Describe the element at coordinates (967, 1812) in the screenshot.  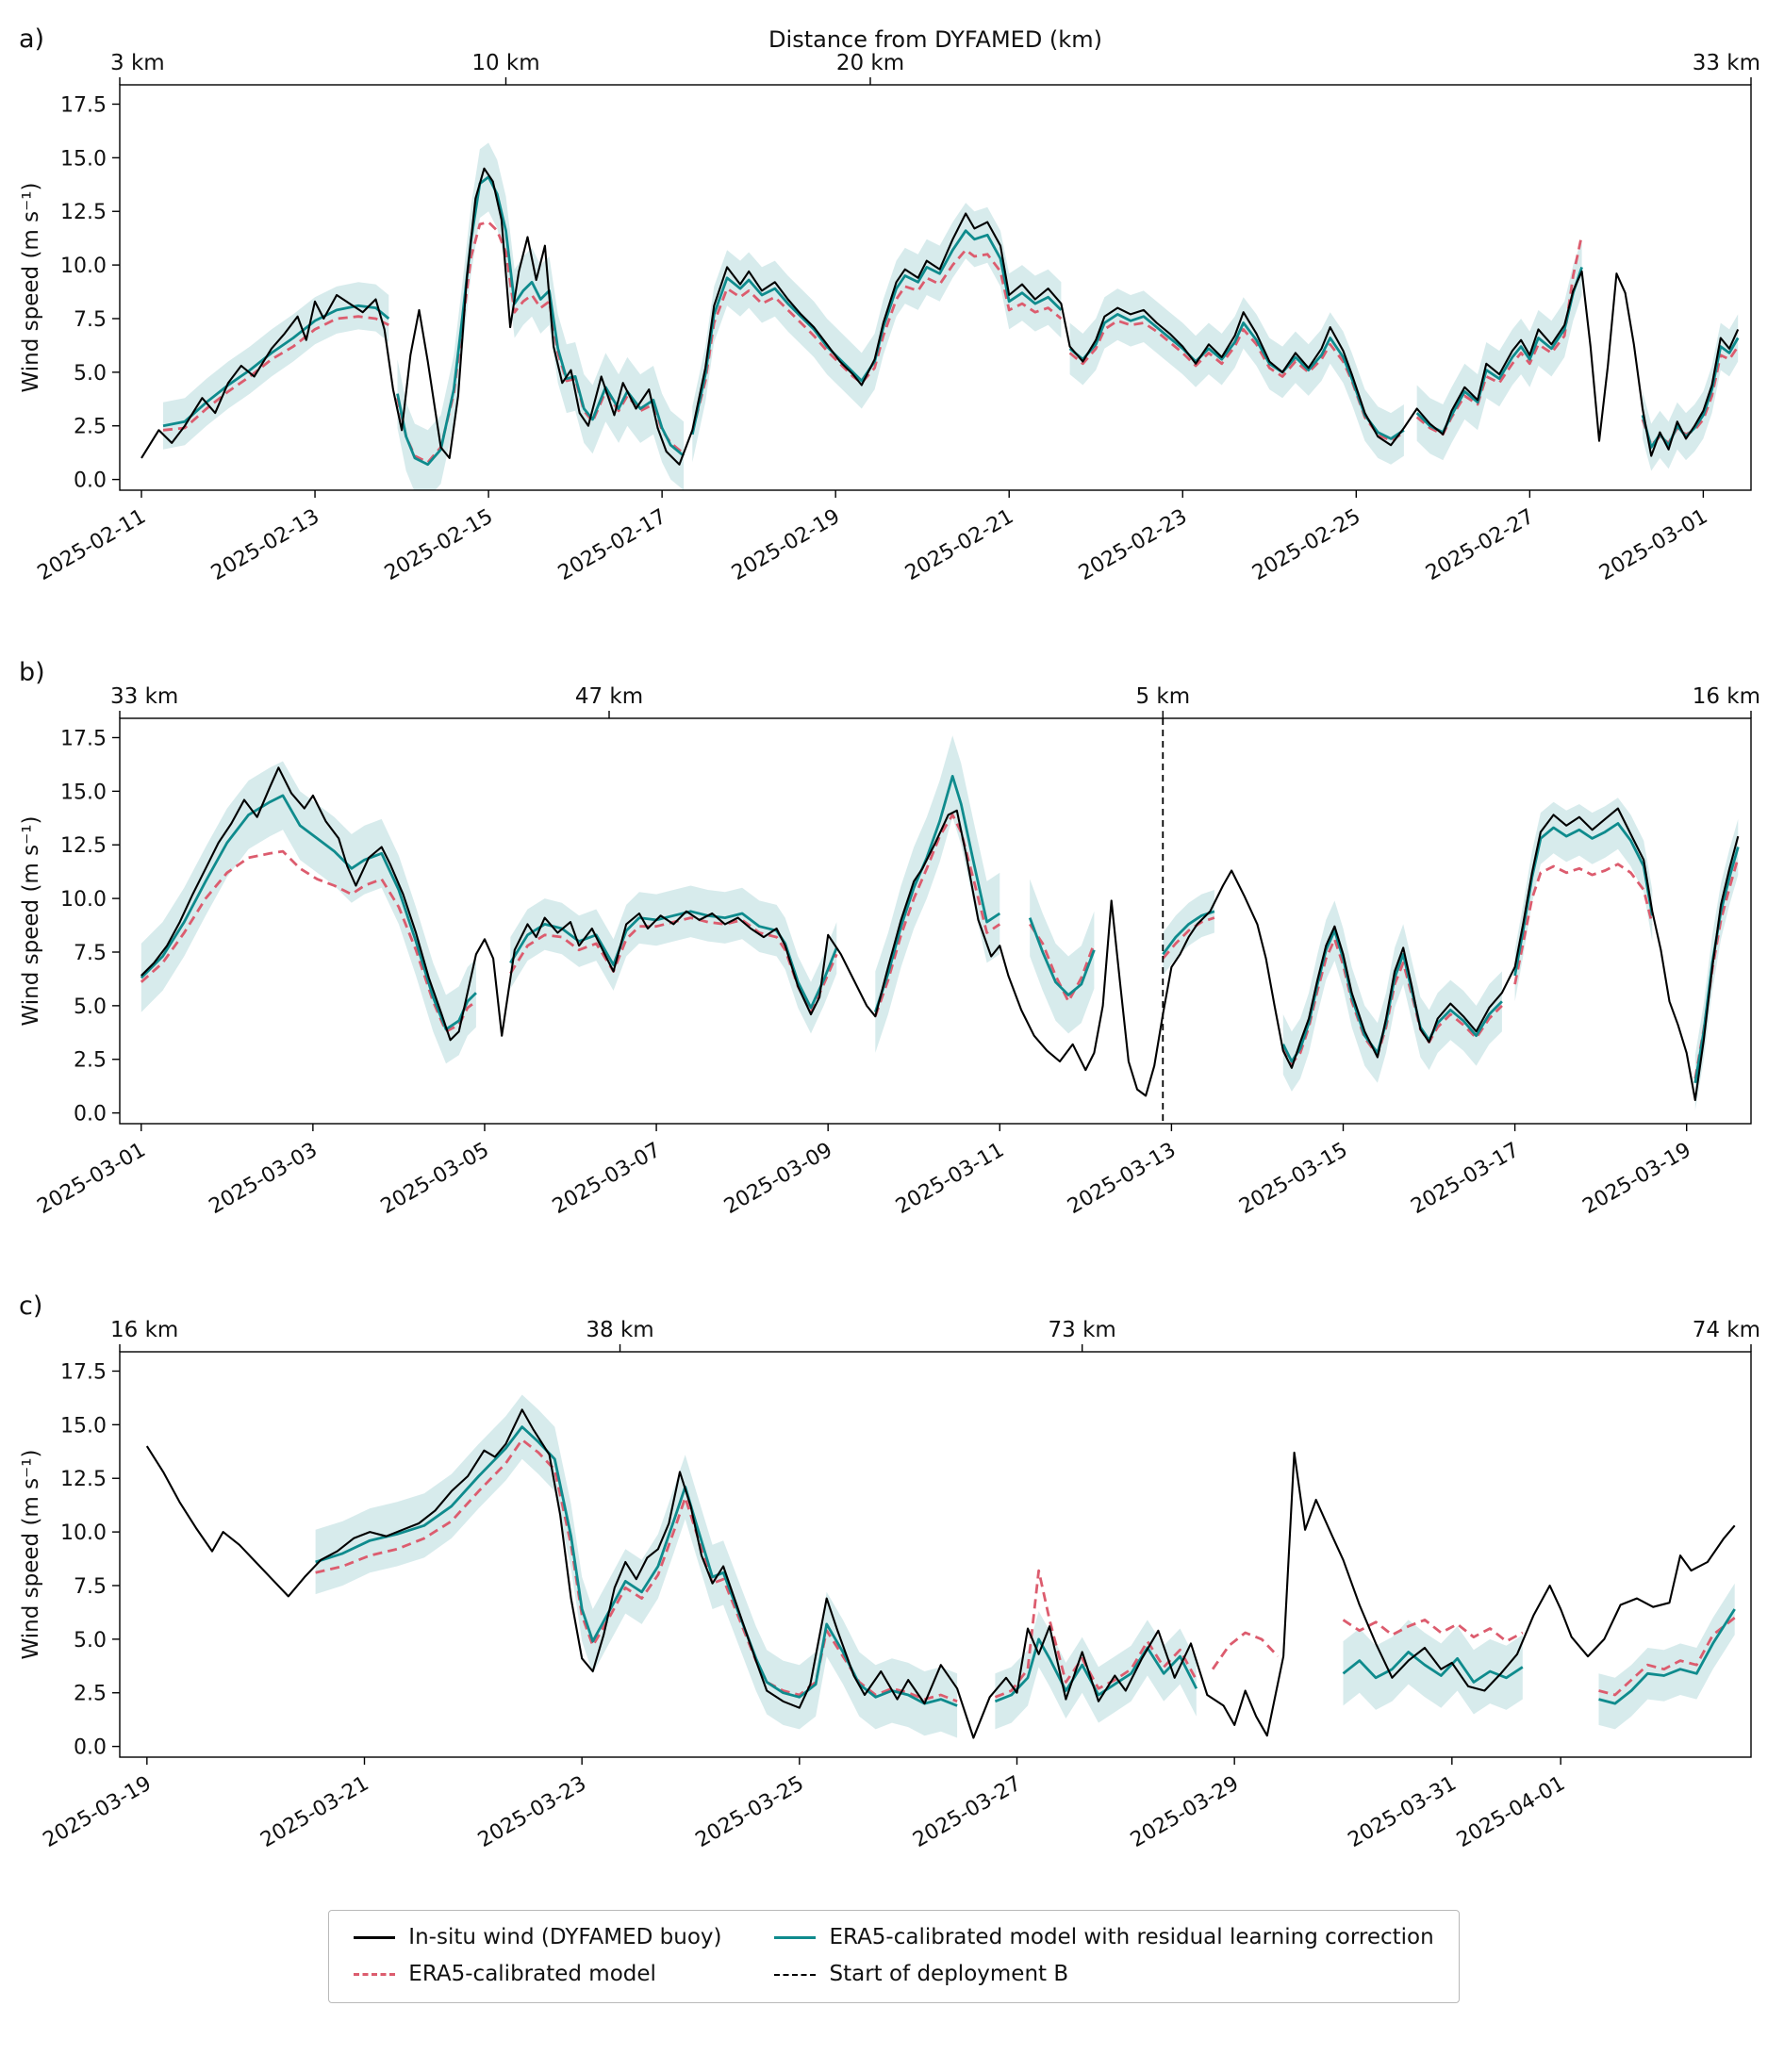
I see `x-tick-label: 2025-03-27` at that location.